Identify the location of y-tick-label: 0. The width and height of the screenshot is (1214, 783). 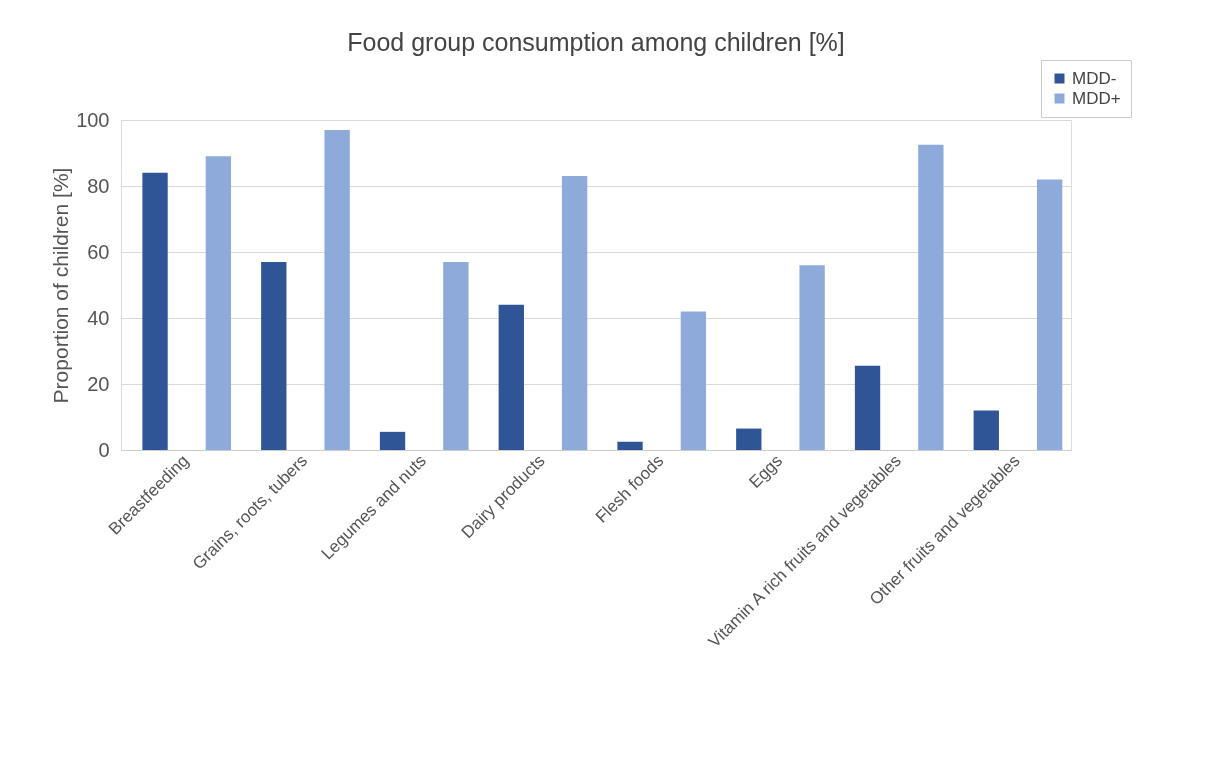
(104, 449).